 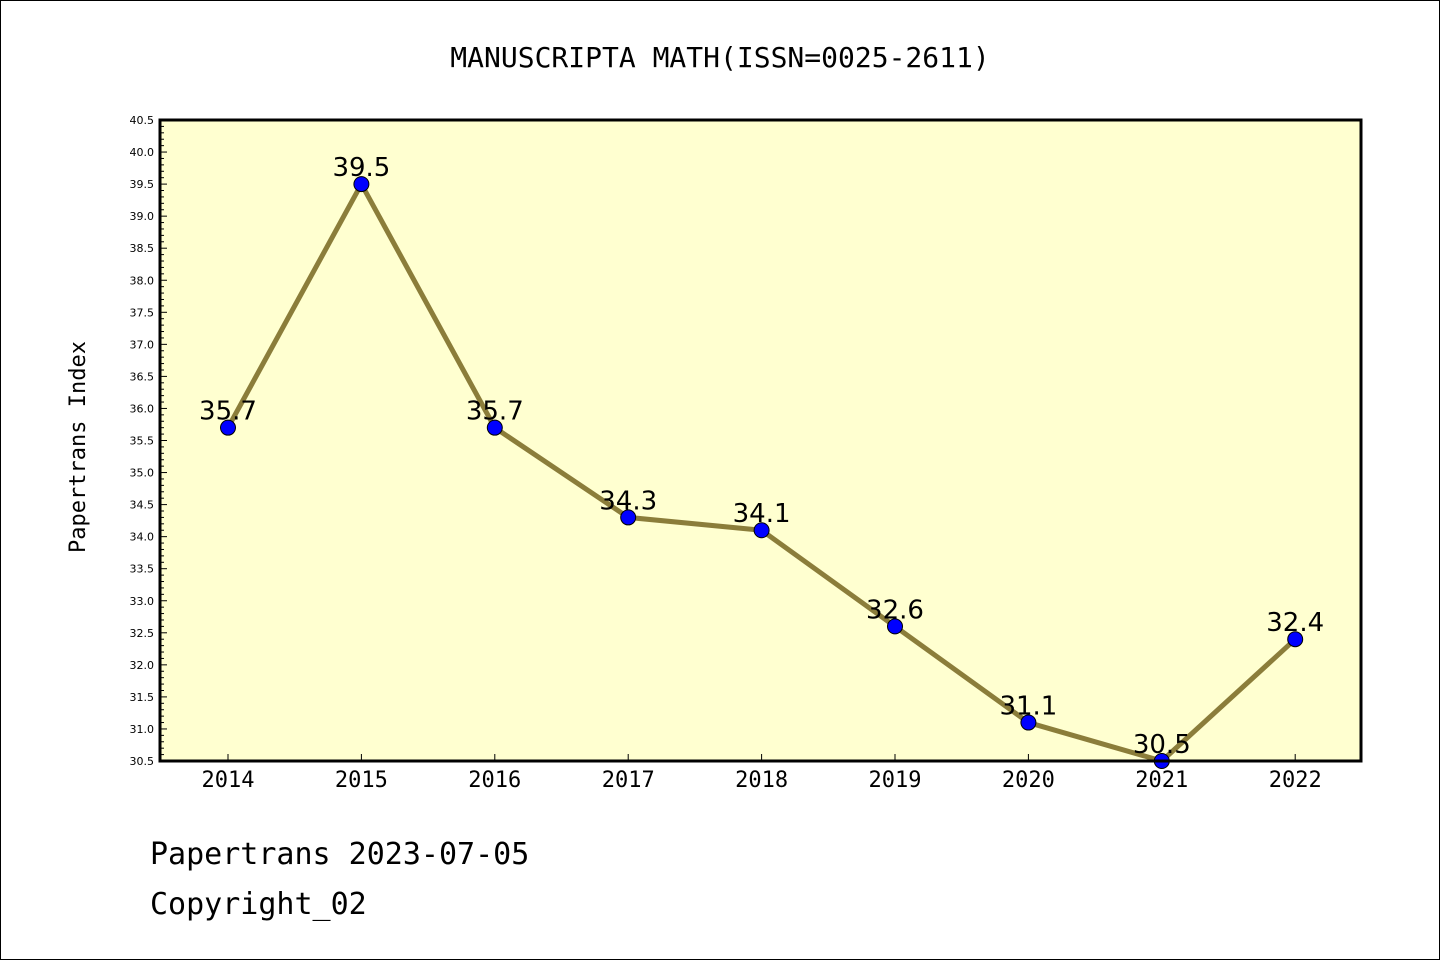 I want to click on y-tick-label: 39.0, so click(x=142, y=216).